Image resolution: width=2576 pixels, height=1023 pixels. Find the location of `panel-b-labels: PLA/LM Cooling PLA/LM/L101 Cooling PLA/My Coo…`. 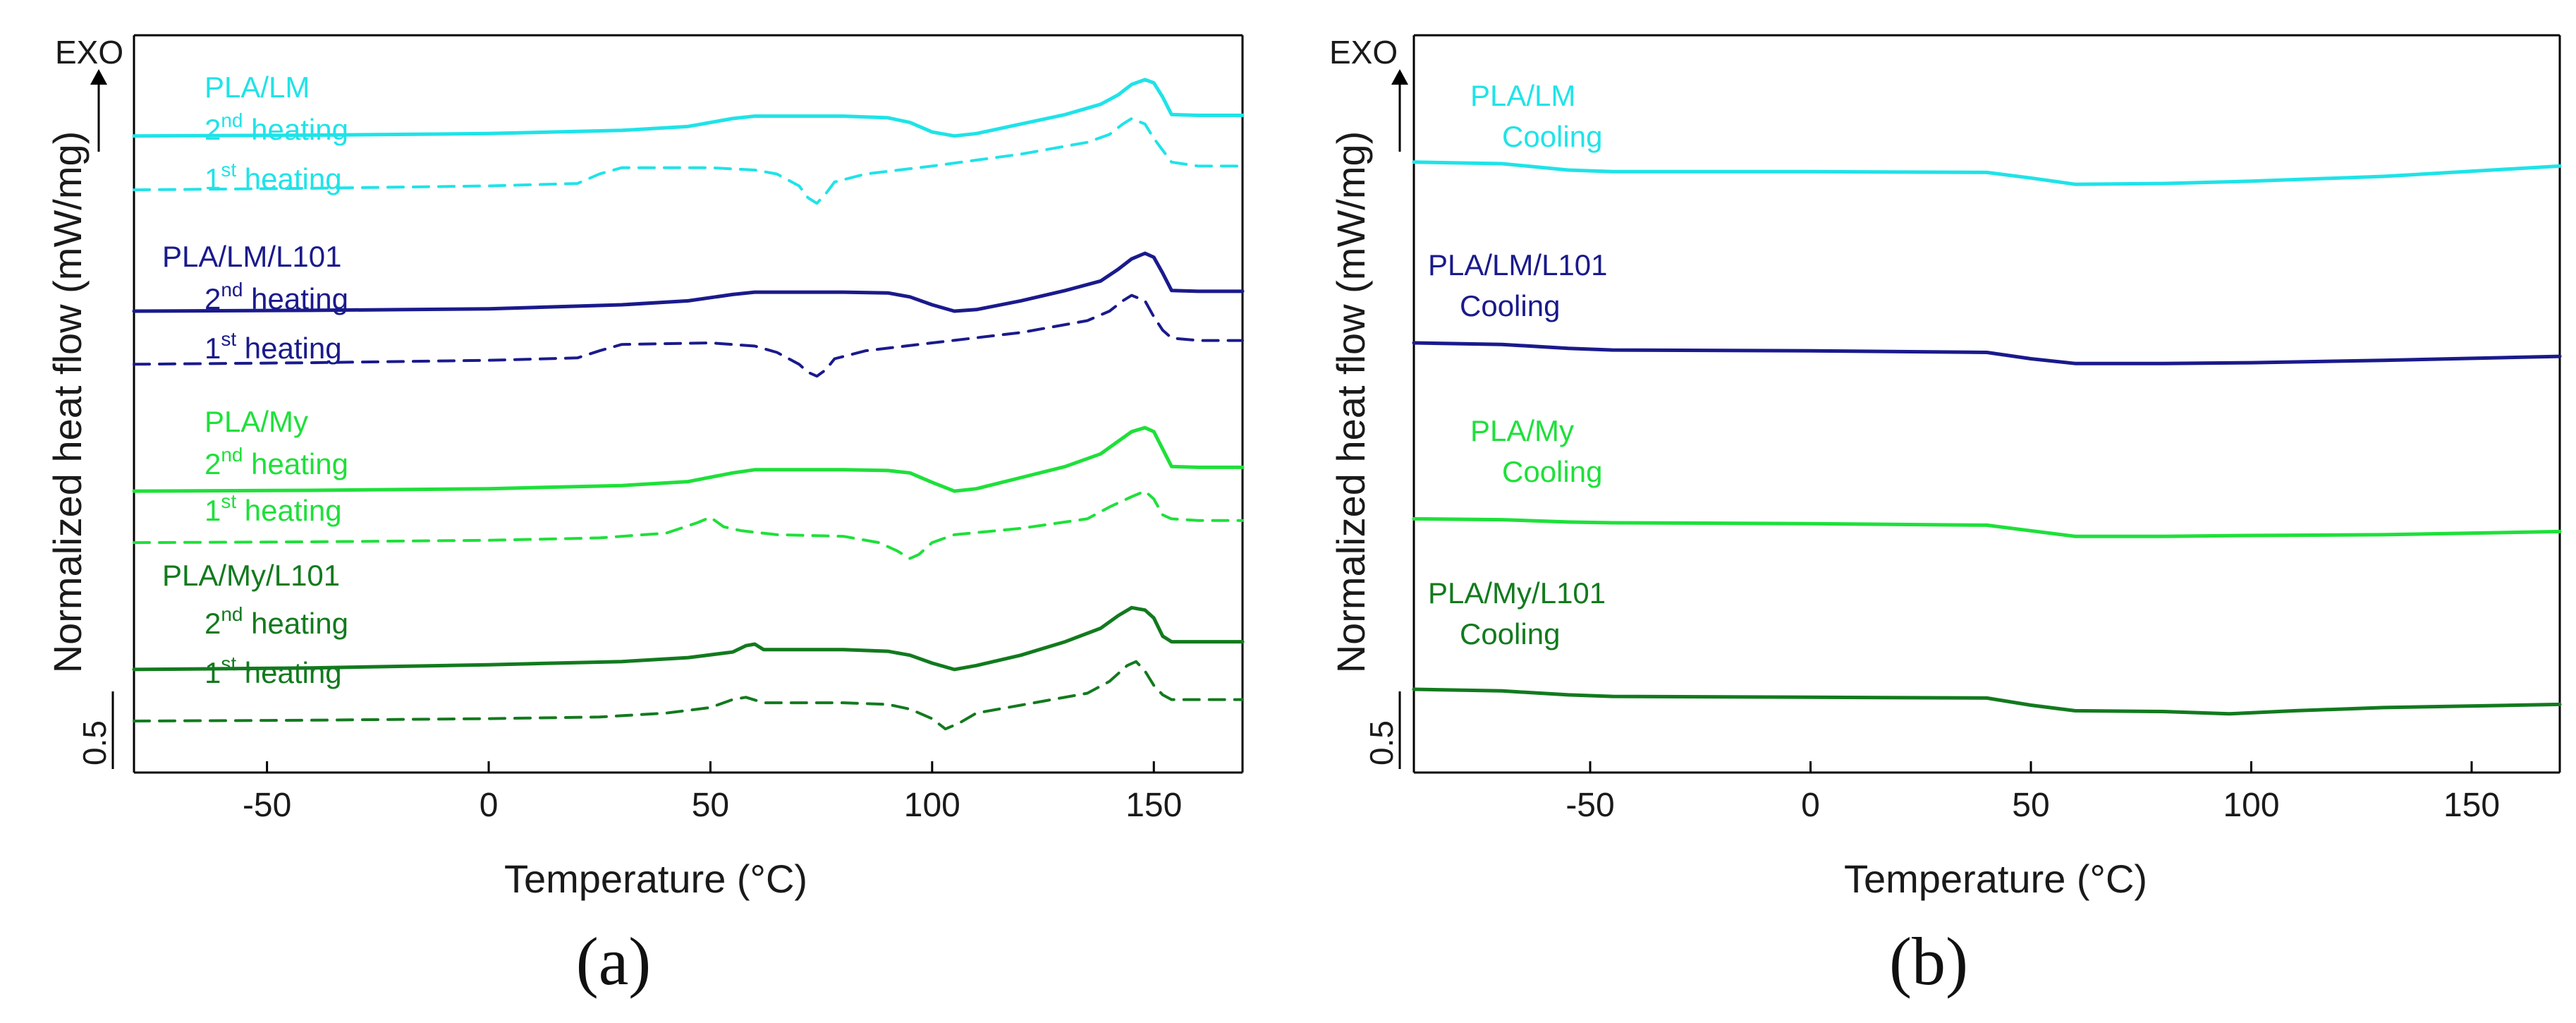

panel-b-labels: PLA/LM Cooling PLA/LM/L101 Cooling PLA/My Coo… is located at coordinates (1518, 364).